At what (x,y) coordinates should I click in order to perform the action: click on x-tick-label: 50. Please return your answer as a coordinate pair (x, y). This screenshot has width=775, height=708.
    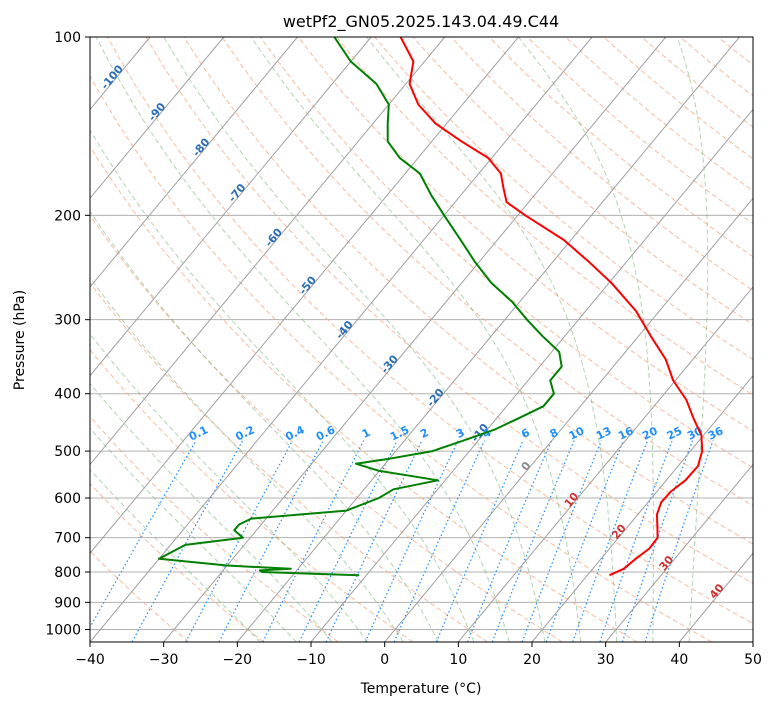
    Looking at the image, I should click on (753, 660).